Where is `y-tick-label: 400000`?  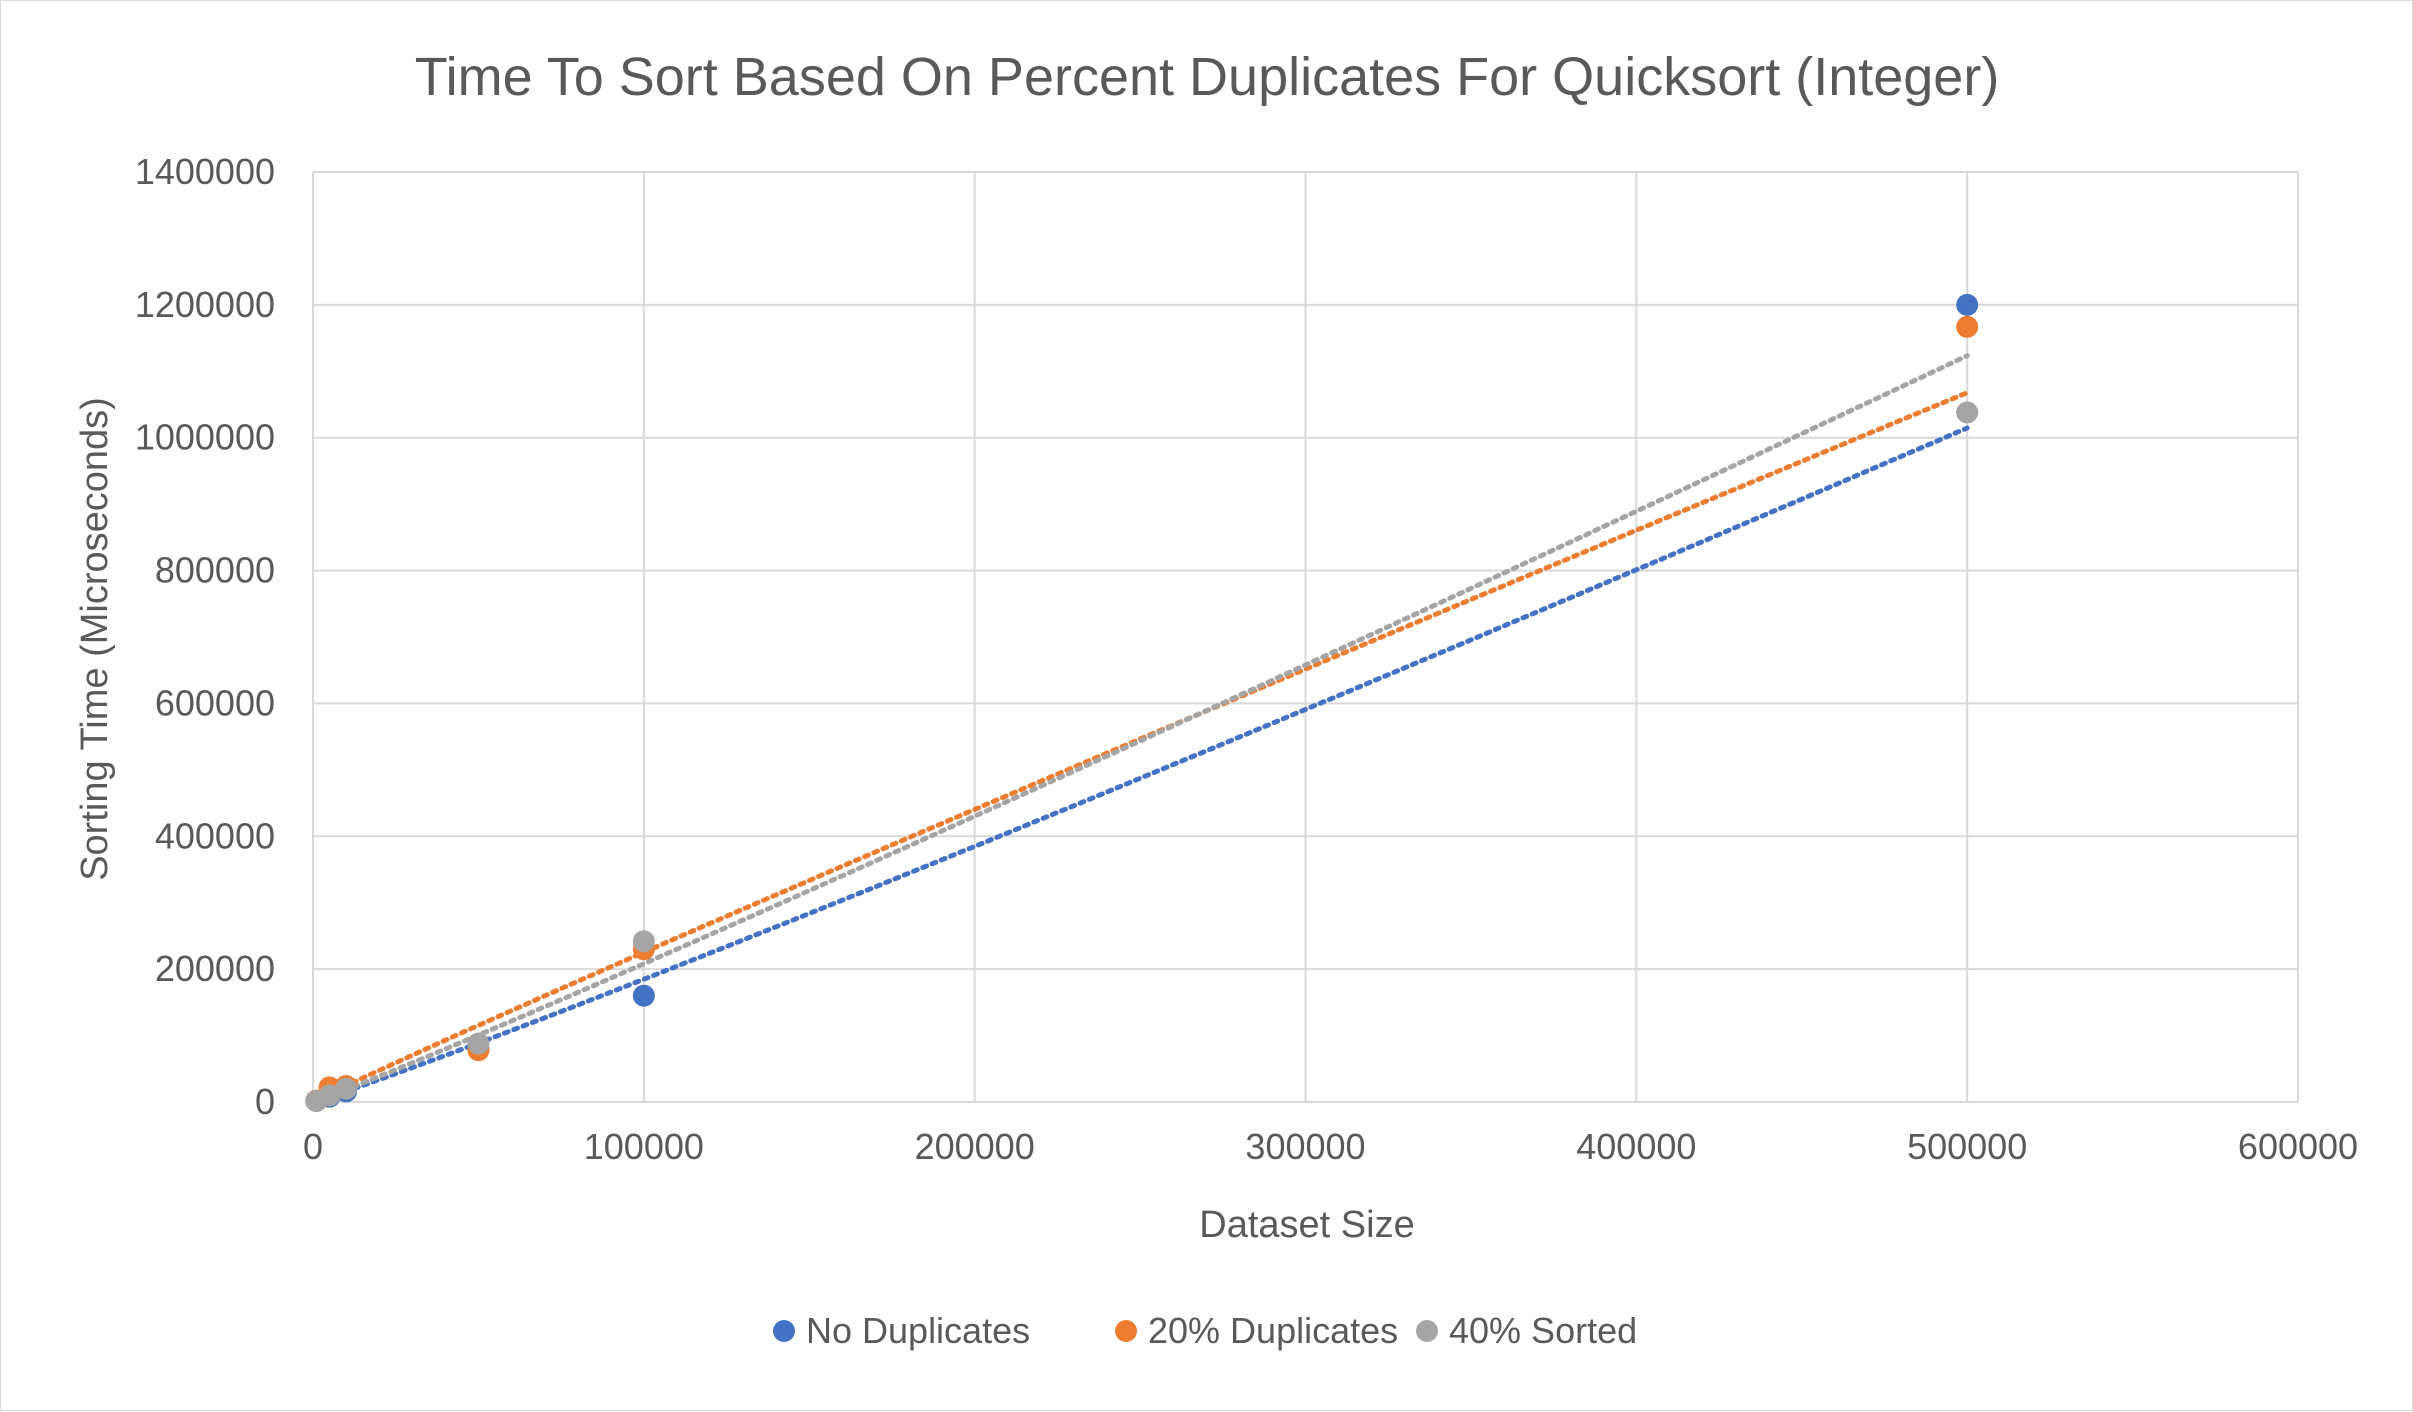
y-tick-label: 400000 is located at coordinates (215, 835).